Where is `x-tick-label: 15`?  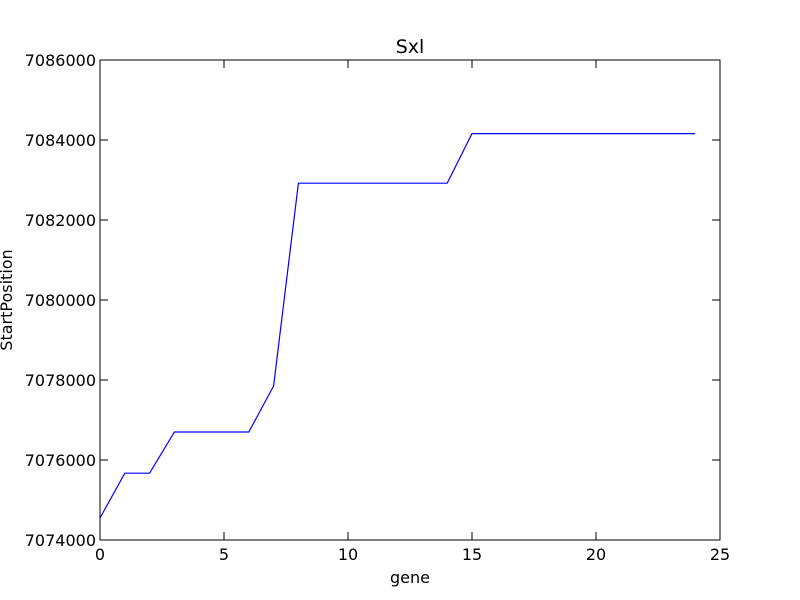
x-tick-label: 15 is located at coordinates (472, 554).